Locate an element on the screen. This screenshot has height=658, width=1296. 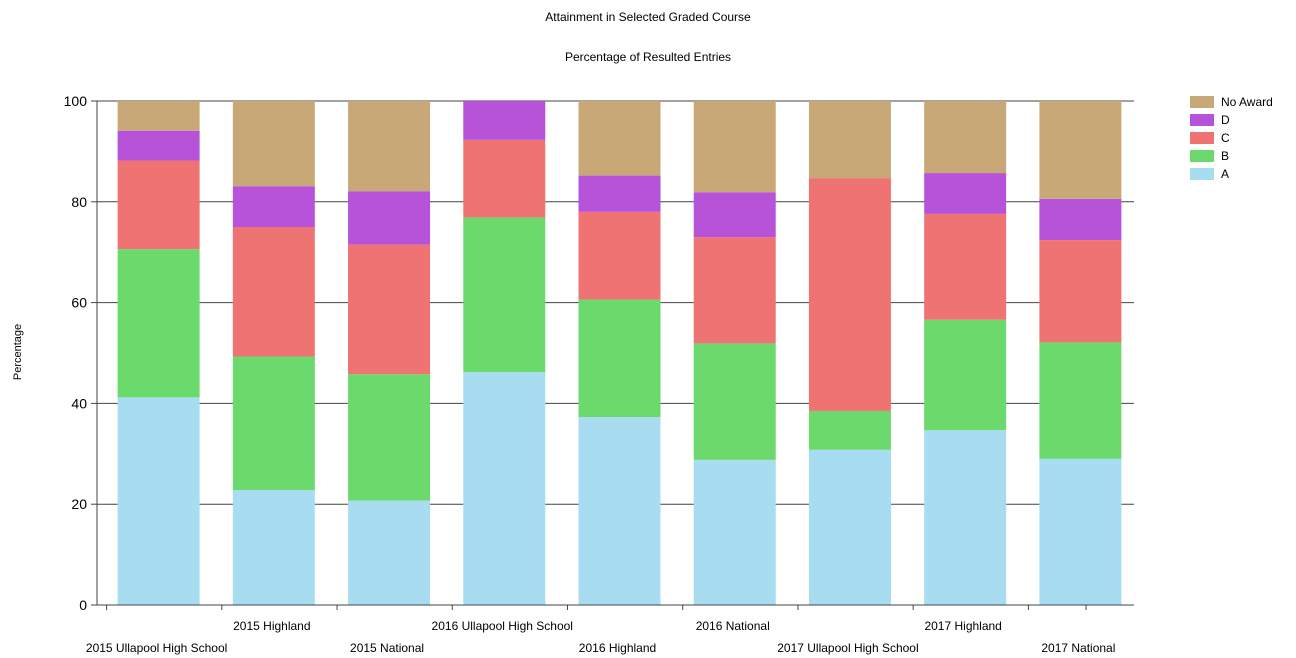
x-tick-label: 2015 Highland is located at coordinates (271, 626).